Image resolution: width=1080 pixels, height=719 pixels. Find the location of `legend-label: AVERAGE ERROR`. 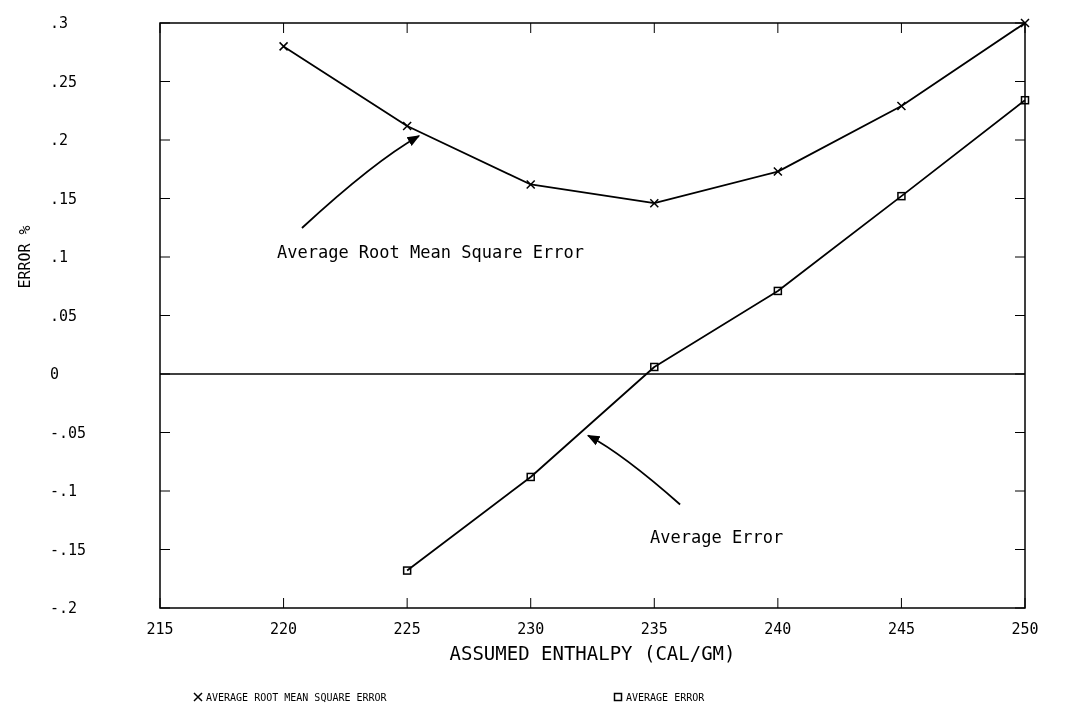

legend-label: AVERAGE ERROR is located at coordinates (666, 697).